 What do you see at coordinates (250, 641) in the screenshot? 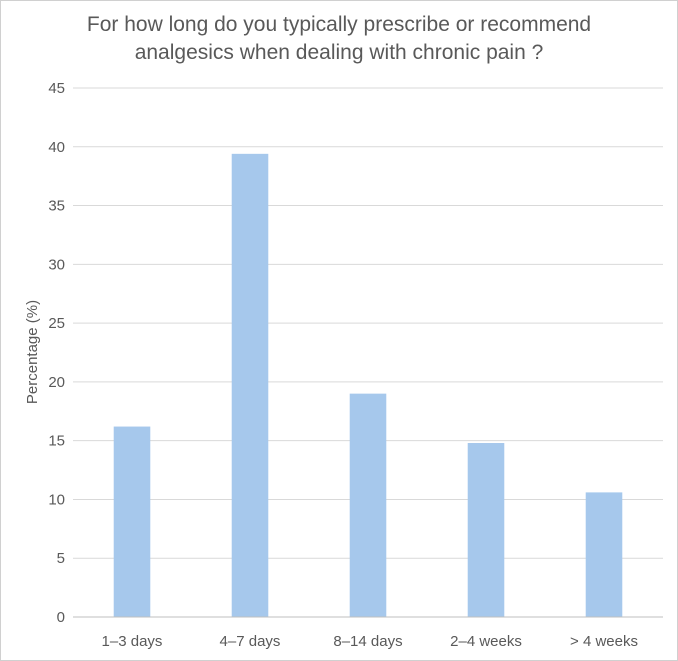
I see `x-tick-label-2: 4–7 days` at bounding box center [250, 641].